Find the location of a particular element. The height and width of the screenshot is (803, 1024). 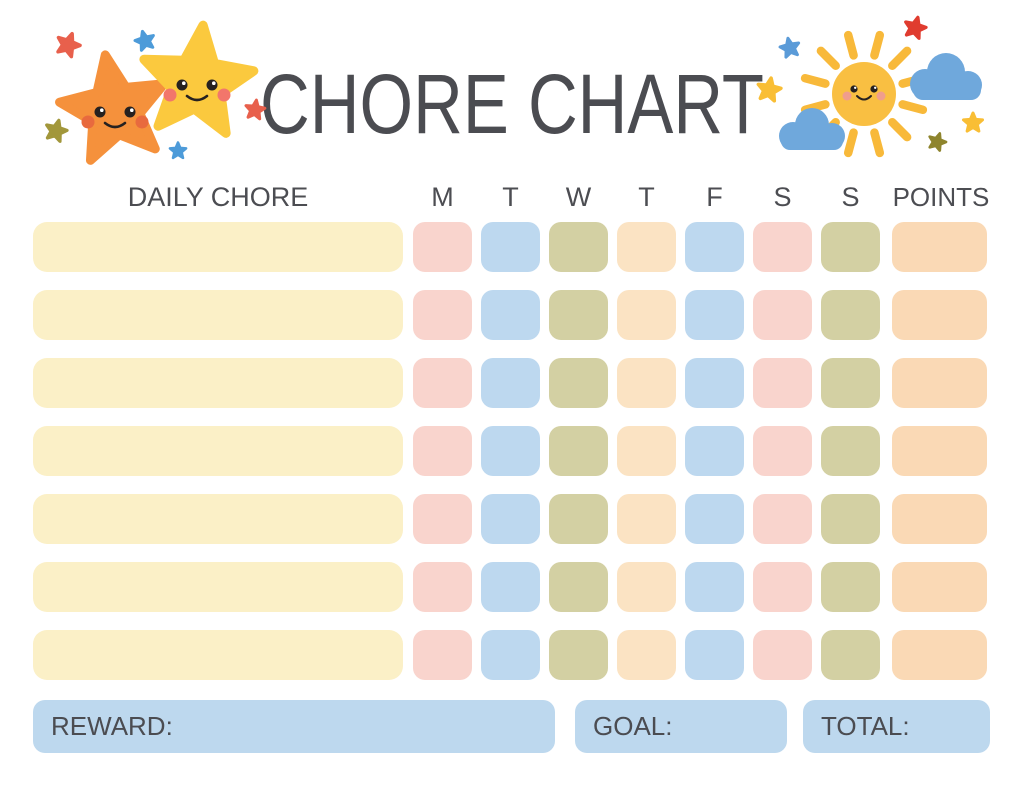

day-cell-sunday-row4 is located at coordinates (850, 451).